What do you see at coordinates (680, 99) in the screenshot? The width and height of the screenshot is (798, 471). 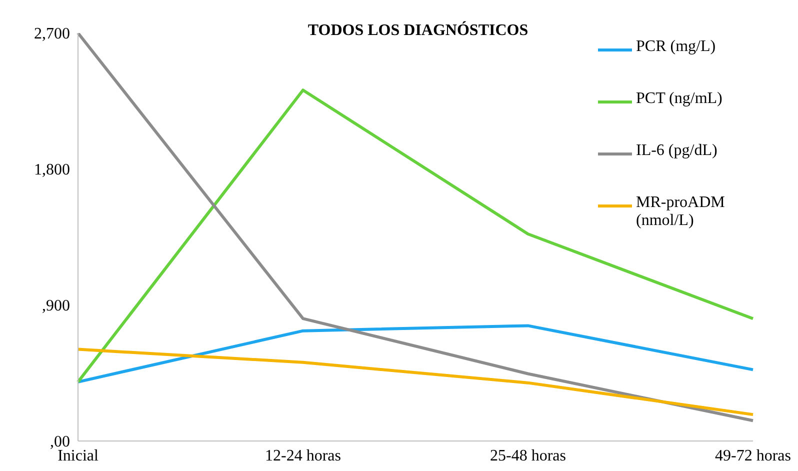 I see `legend-label: PCT (ng/mL)` at bounding box center [680, 99].